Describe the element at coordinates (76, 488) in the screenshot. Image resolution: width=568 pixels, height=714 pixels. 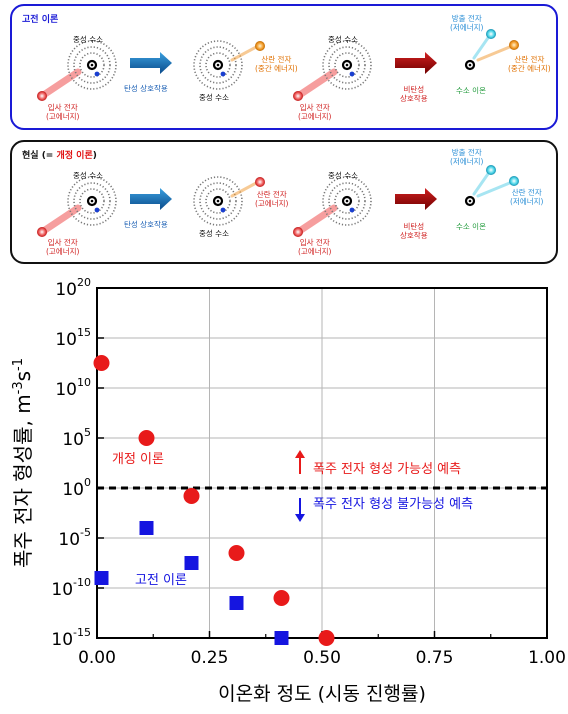
I see `y-tick-label: 10⁰` at that location.